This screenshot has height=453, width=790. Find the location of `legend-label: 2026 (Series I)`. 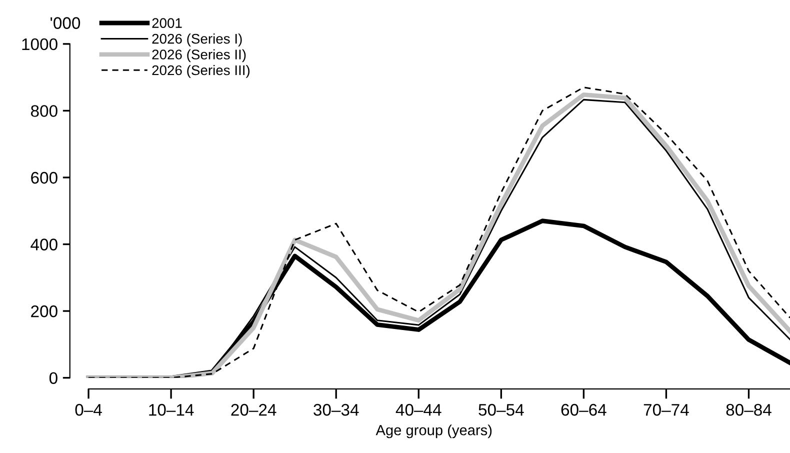

legend-label: 2026 (Series I) is located at coordinates (197, 40).